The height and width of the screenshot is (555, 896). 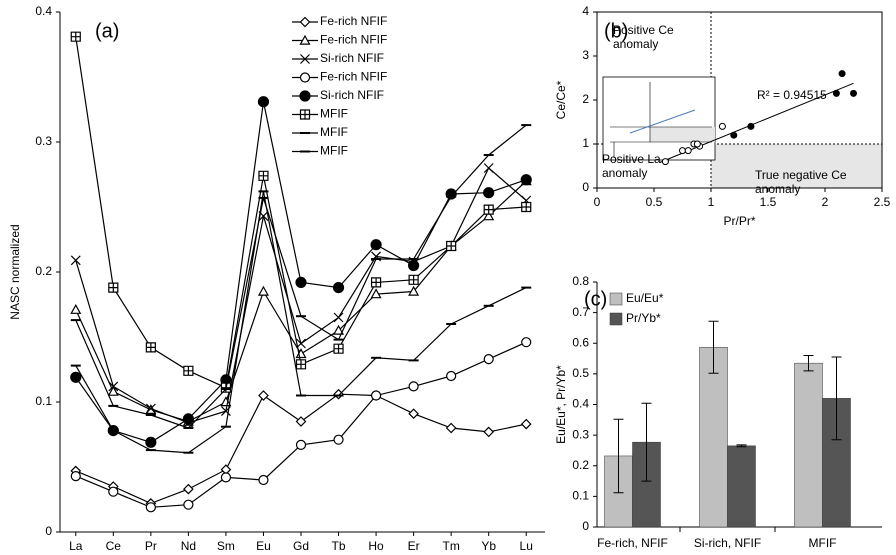 I want to click on shaded-region, so click(x=796, y=166).